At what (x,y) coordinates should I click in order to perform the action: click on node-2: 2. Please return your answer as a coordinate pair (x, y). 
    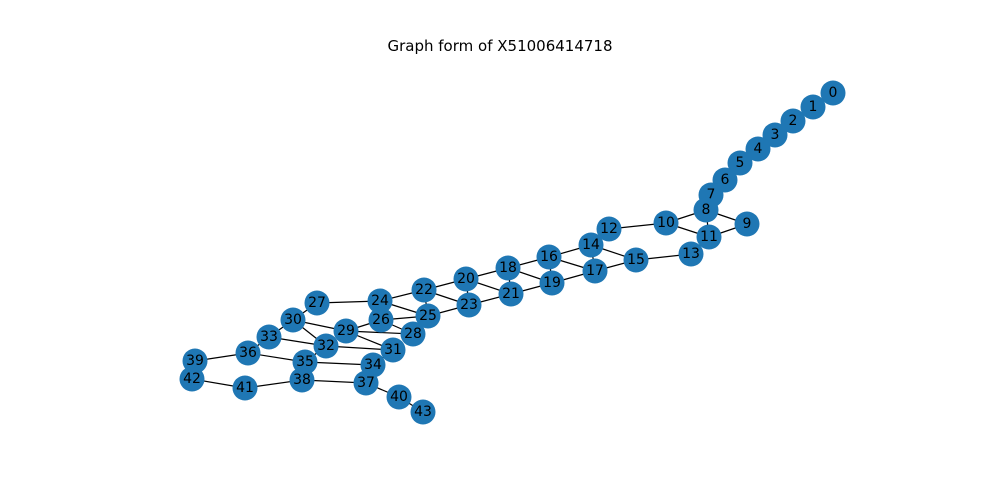
    Looking at the image, I should click on (793, 121).